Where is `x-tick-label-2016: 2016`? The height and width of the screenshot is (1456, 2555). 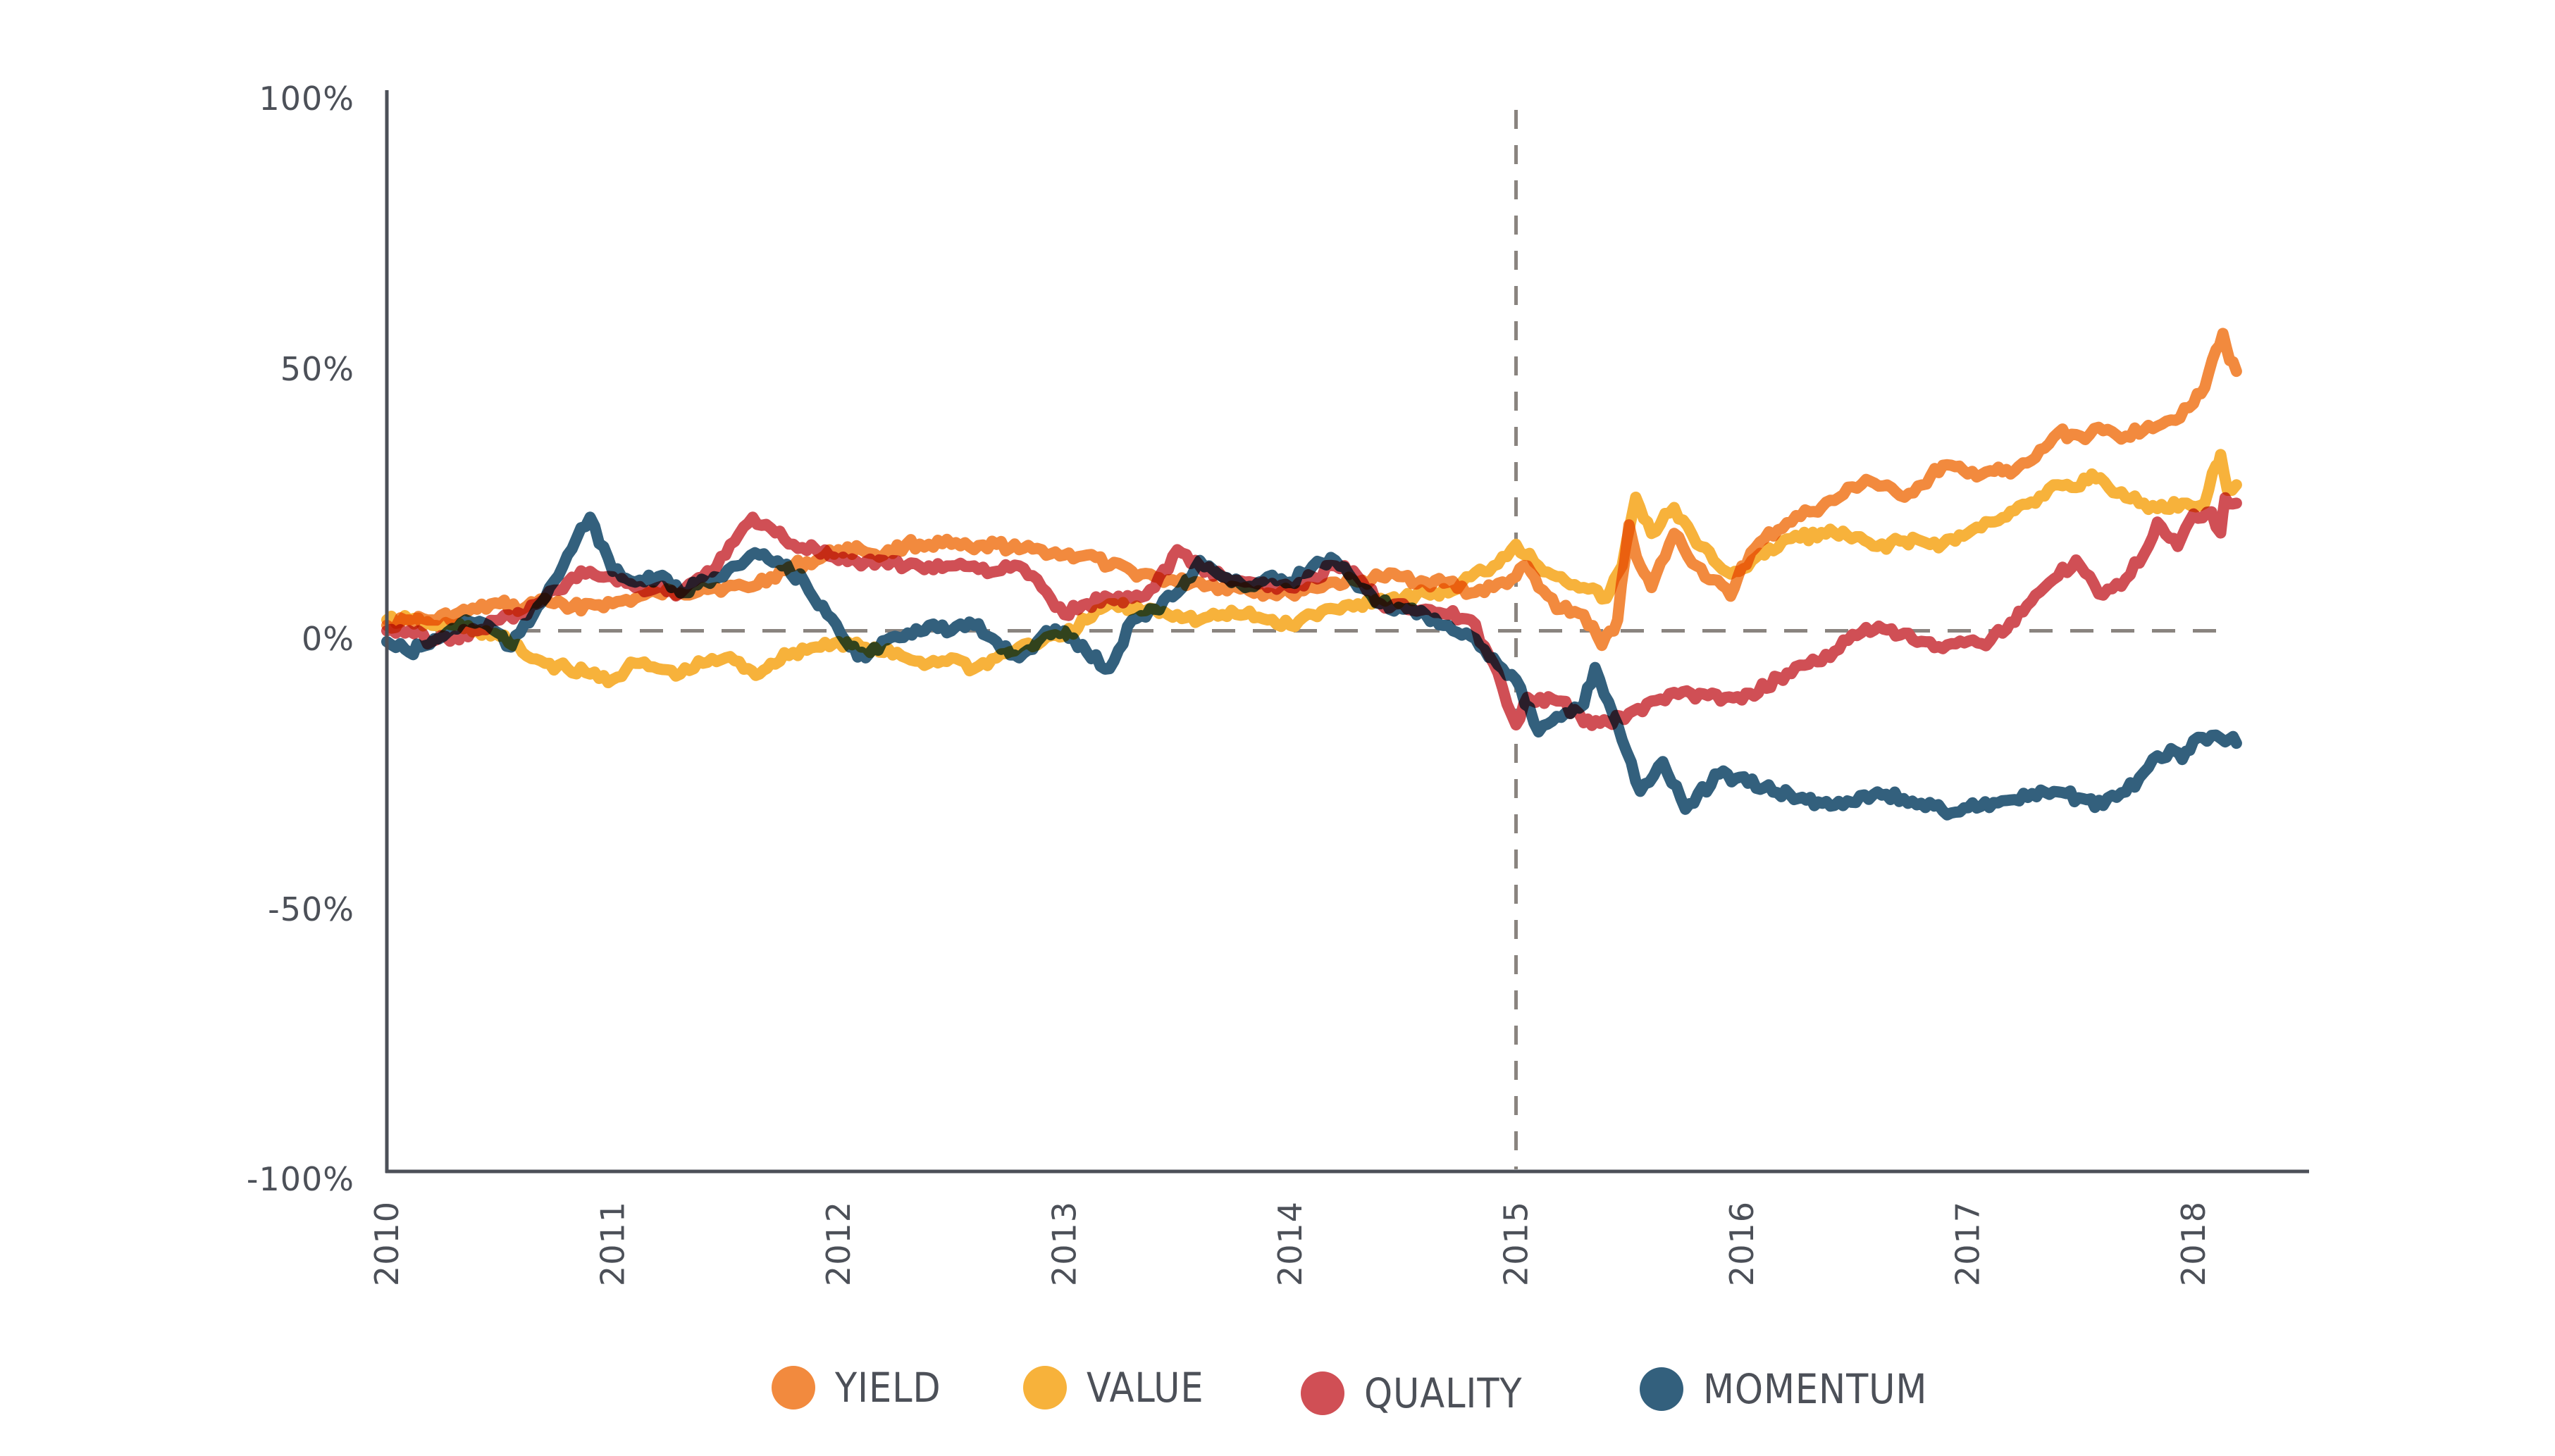
x-tick-label-2016: 2016 is located at coordinates (1742, 1243).